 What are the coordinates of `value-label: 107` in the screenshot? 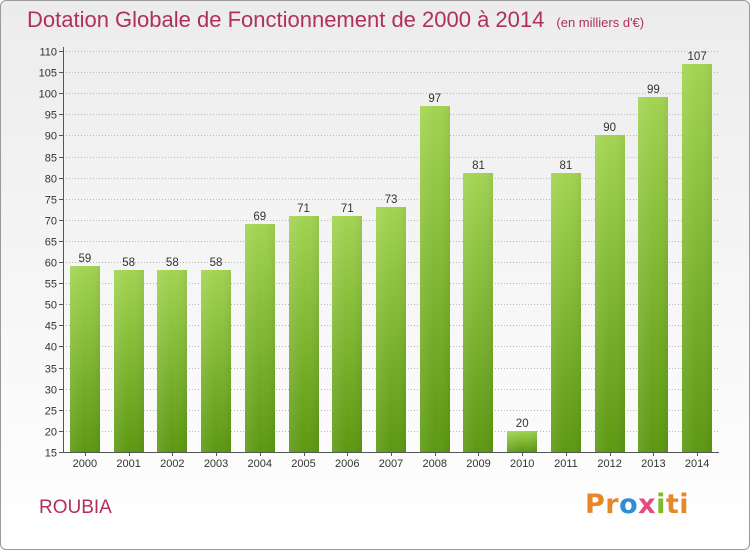 It's located at (697, 57).